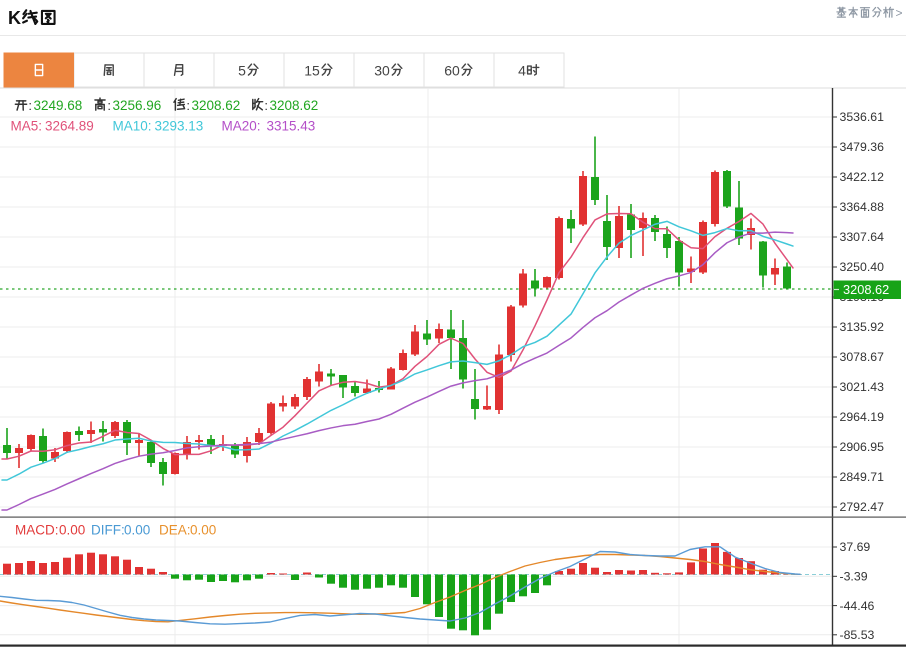 The height and width of the screenshot is (649, 906). Describe the element at coordinates (58, 105) in the screenshot. I see `svg-text: 3249.68` at that location.